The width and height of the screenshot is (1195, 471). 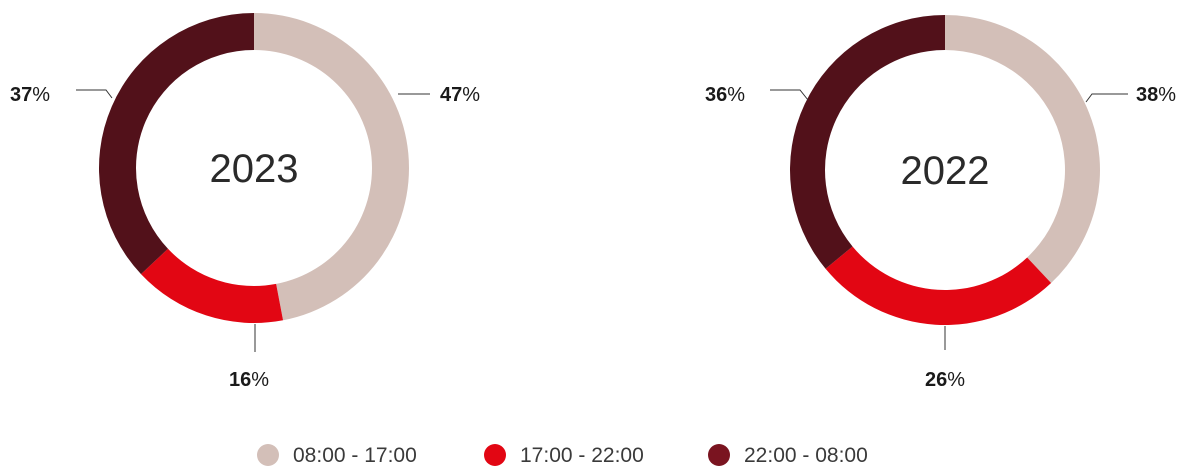 I want to click on legend-item: 17:00 - 22:00, so click(x=564, y=455).